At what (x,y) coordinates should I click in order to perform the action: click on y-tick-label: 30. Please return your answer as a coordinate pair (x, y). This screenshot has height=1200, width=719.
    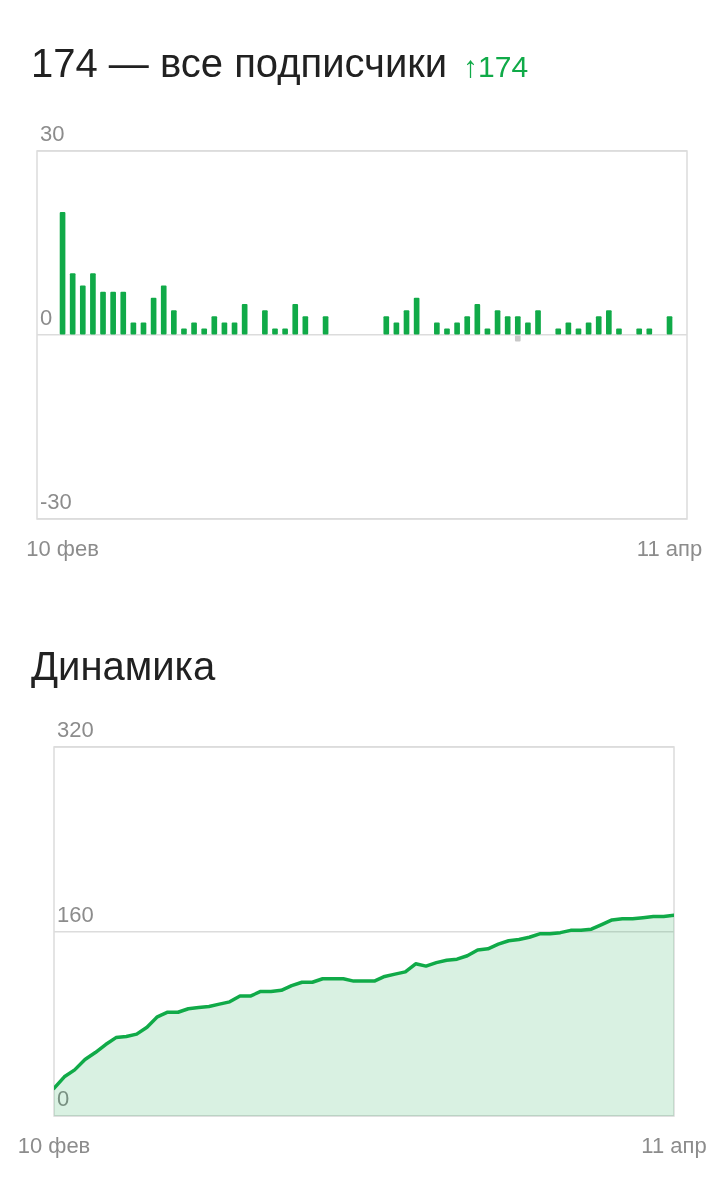
    Looking at the image, I should click on (52, 134).